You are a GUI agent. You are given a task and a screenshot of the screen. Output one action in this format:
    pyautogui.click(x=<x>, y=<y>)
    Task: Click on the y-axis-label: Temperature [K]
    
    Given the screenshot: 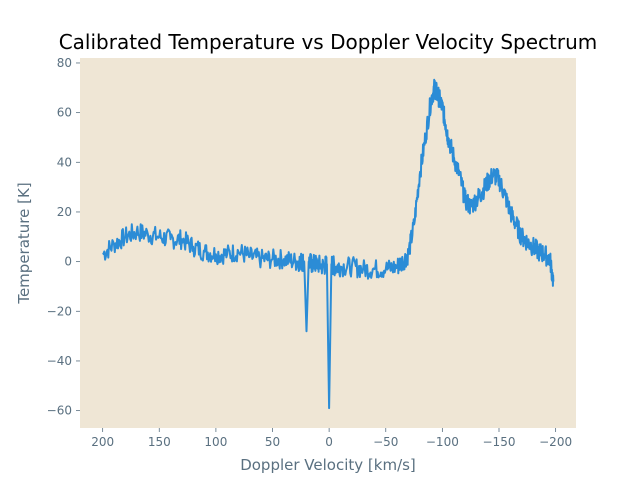 What is the action you would take?
    pyautogui.click(x=24, y=243)
    